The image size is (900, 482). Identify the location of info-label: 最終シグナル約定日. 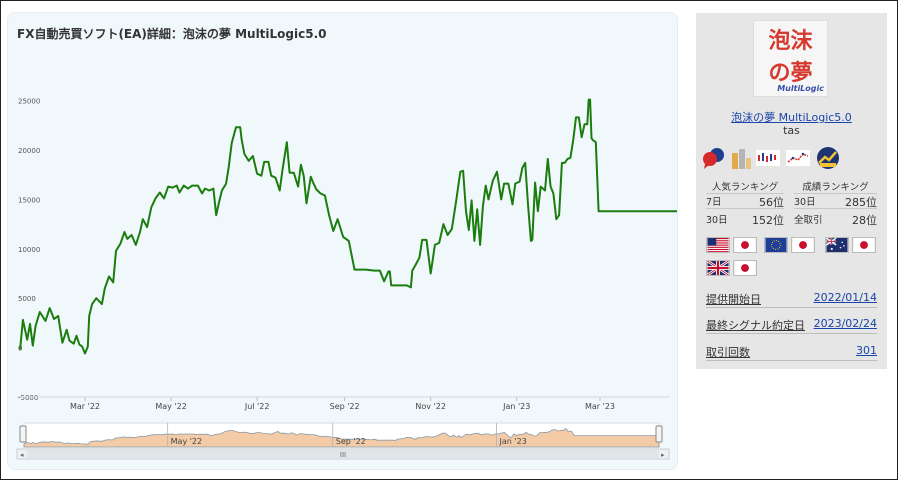
(755, 325).